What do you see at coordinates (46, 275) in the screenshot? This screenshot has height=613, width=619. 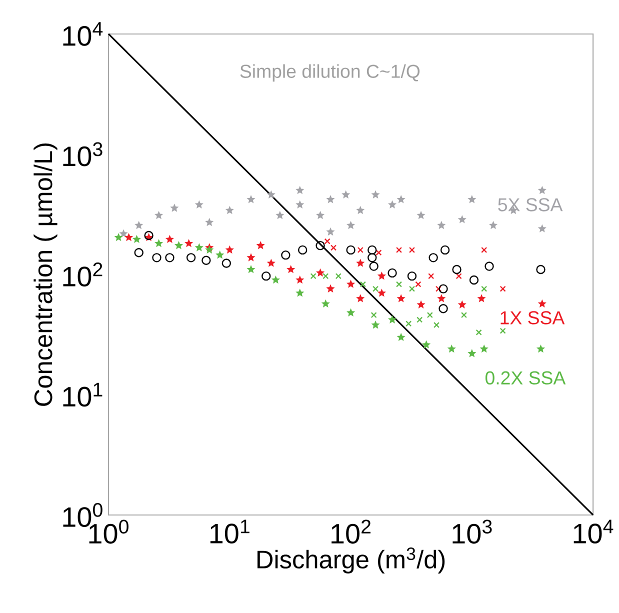 I see `y-axis-title: Concentration ( µmol/L)` at bounding box center [46, 275].